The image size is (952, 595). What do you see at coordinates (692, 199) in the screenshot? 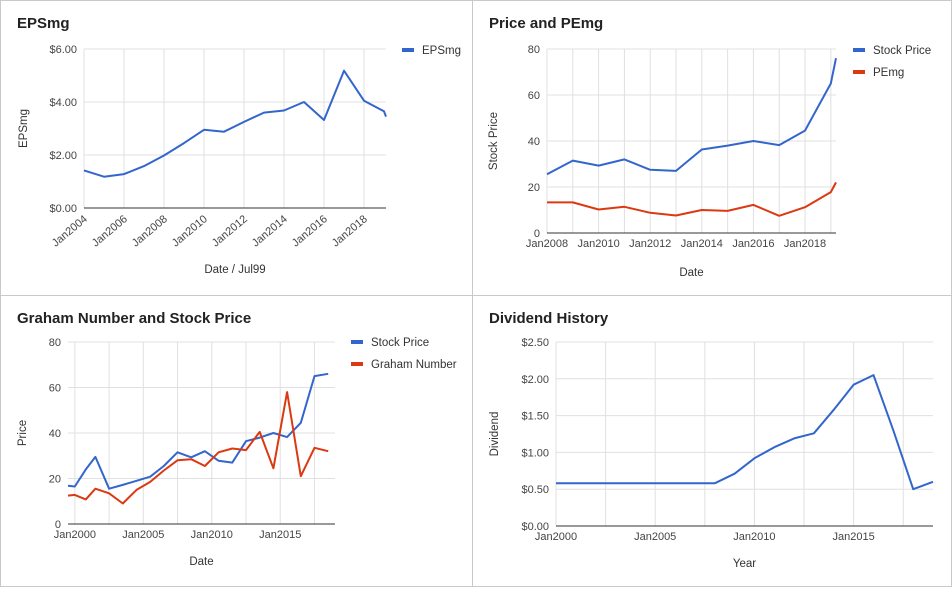
I see `series-line-pemg` at bounding box center [692, 199].